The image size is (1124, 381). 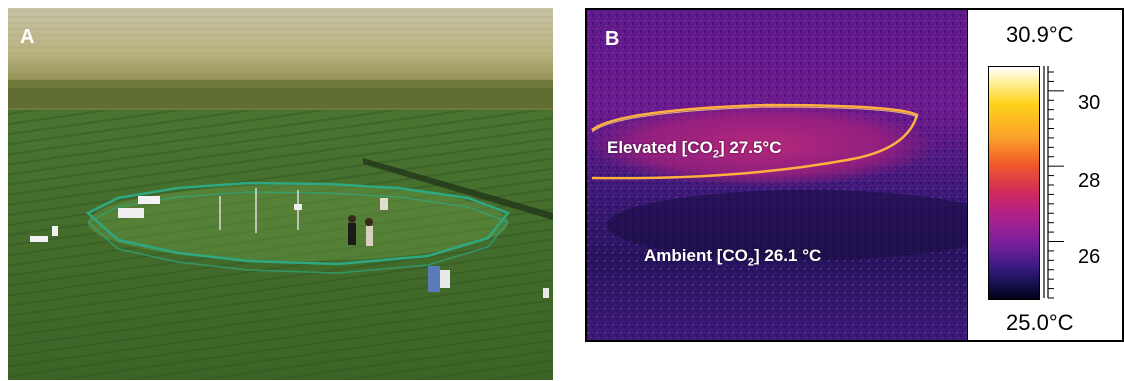 What do you see at coordinates (1040, 322) in the screenshot?
I see `scale-min-label: 25.0°C` at bounding box center [1040, 322].